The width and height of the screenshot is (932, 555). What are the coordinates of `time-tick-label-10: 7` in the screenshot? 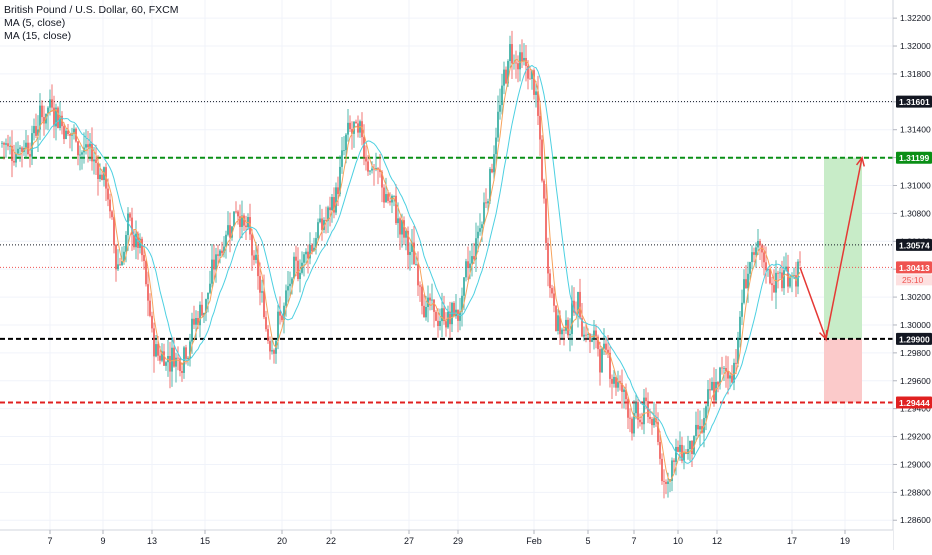 It's located at (633, 541).